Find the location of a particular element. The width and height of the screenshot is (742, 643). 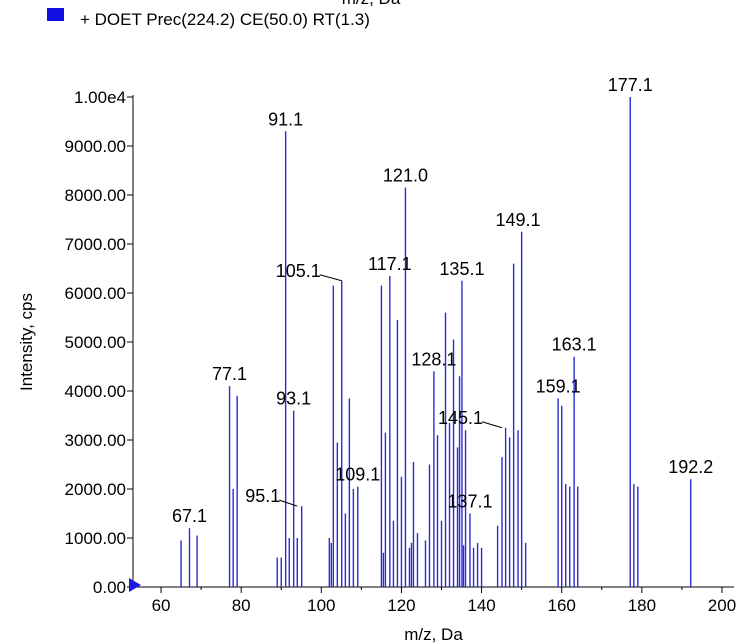

peak-label: 135.1 is located at coordinates (461, 269).